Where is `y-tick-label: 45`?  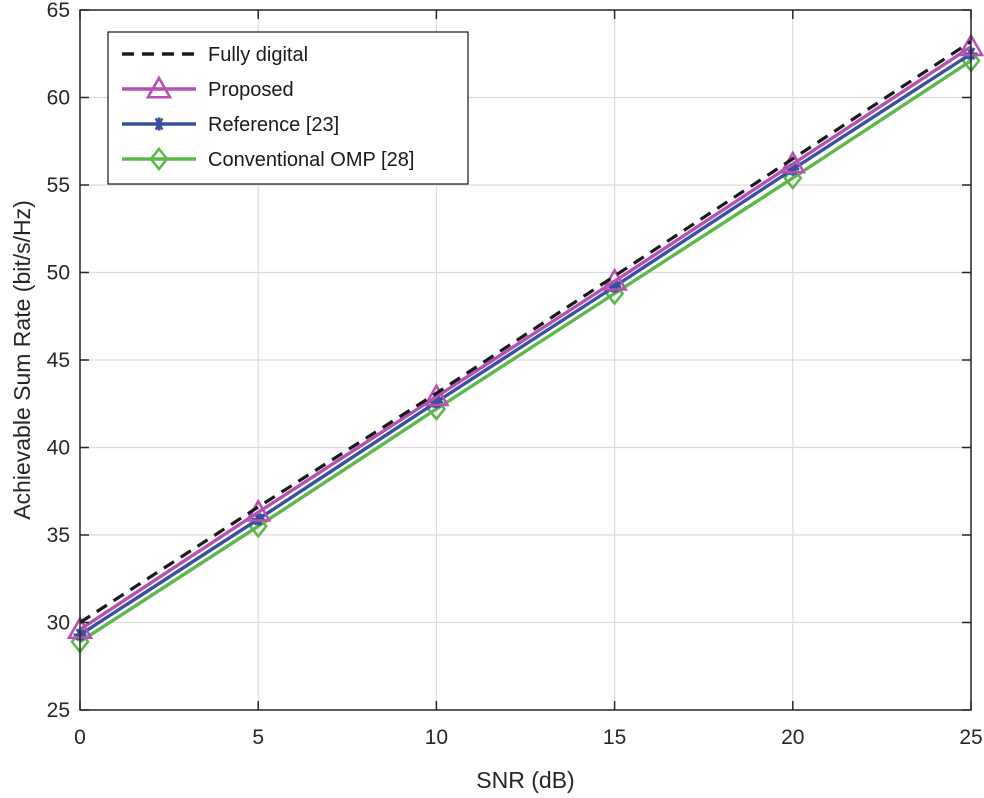
y-tick-label: 45 is located at coordinates (58, 360).